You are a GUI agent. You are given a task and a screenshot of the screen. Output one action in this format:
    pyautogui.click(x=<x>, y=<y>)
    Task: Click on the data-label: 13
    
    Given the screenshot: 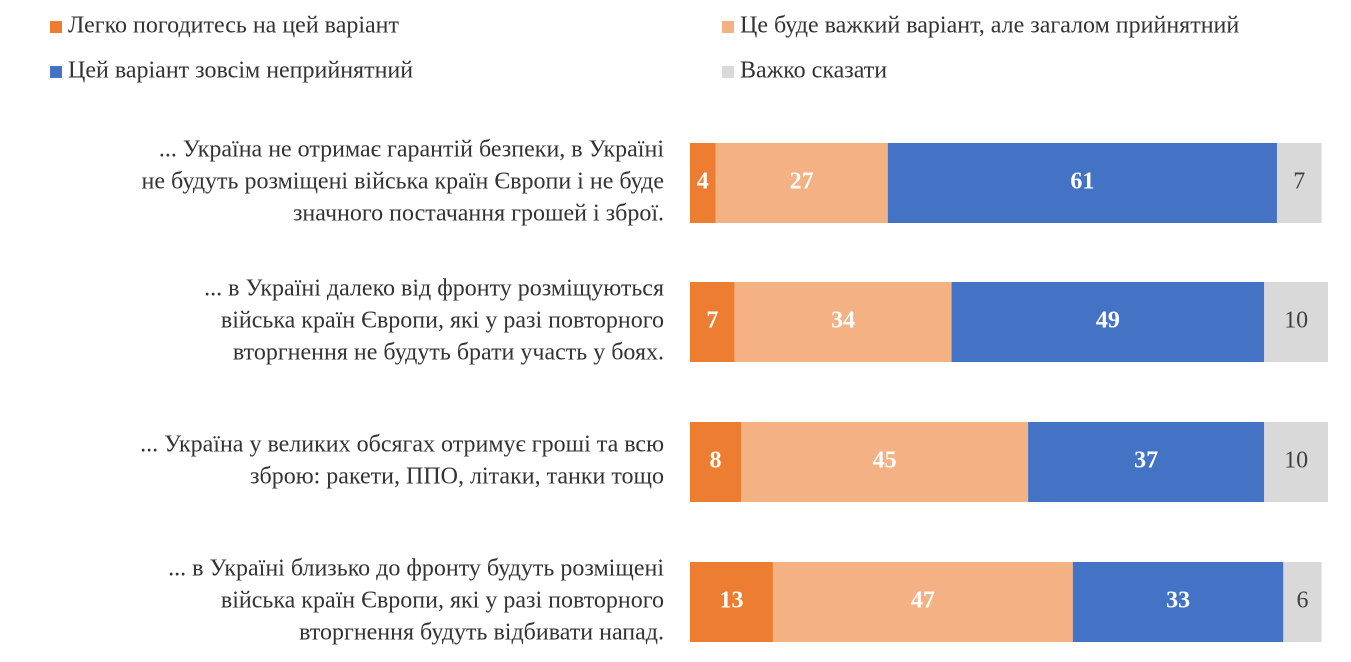 What is the action you would take?
    pyautogui.click(x=731, y=601)
    